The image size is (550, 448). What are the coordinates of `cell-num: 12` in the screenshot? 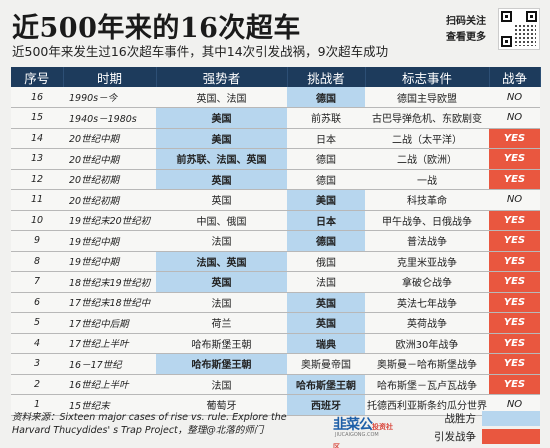 It's located at (37, 179).